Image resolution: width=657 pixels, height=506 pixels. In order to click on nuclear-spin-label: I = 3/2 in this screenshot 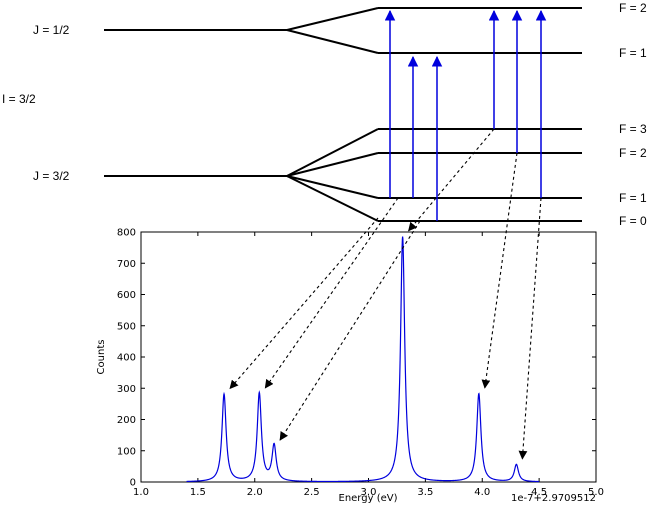, I will do `click(19, 99)`.